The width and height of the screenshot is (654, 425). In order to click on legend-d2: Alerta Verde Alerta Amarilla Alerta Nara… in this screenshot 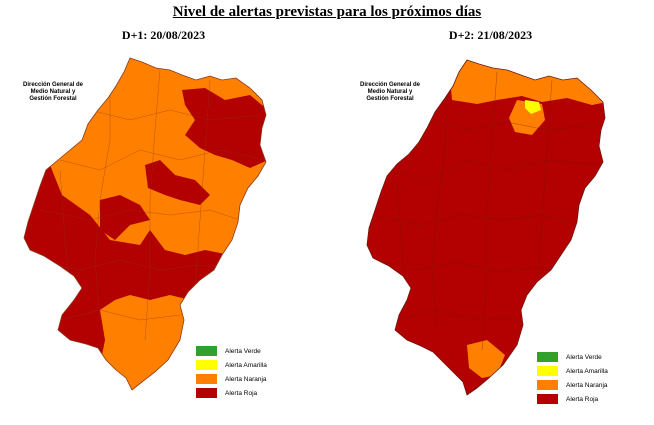, I will do `click(572, 378)`.